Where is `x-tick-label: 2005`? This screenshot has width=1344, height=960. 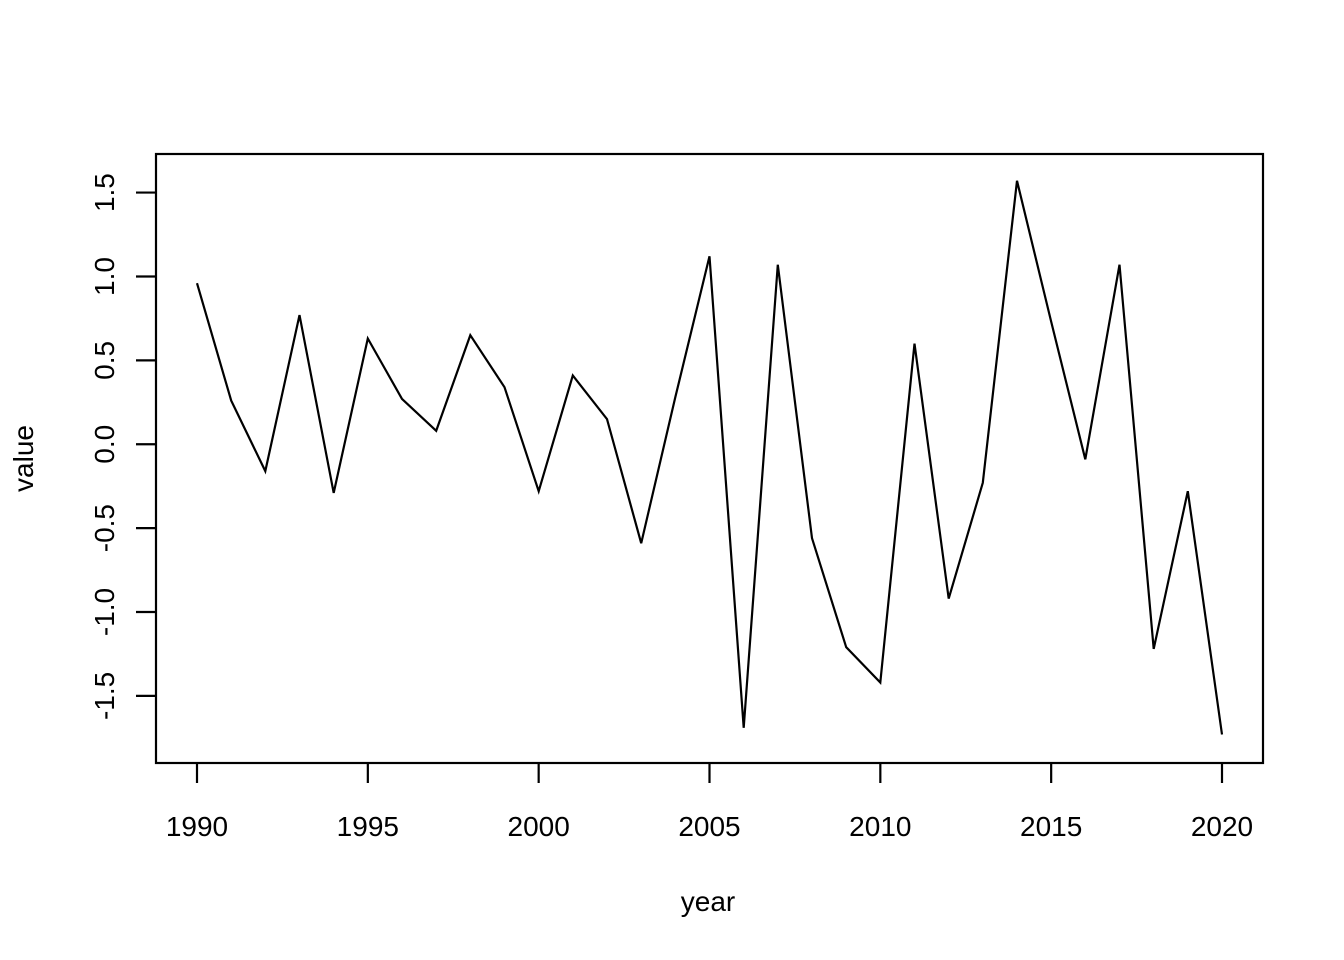
x-tick-label: 2005 is located at coordinates (709, 826).